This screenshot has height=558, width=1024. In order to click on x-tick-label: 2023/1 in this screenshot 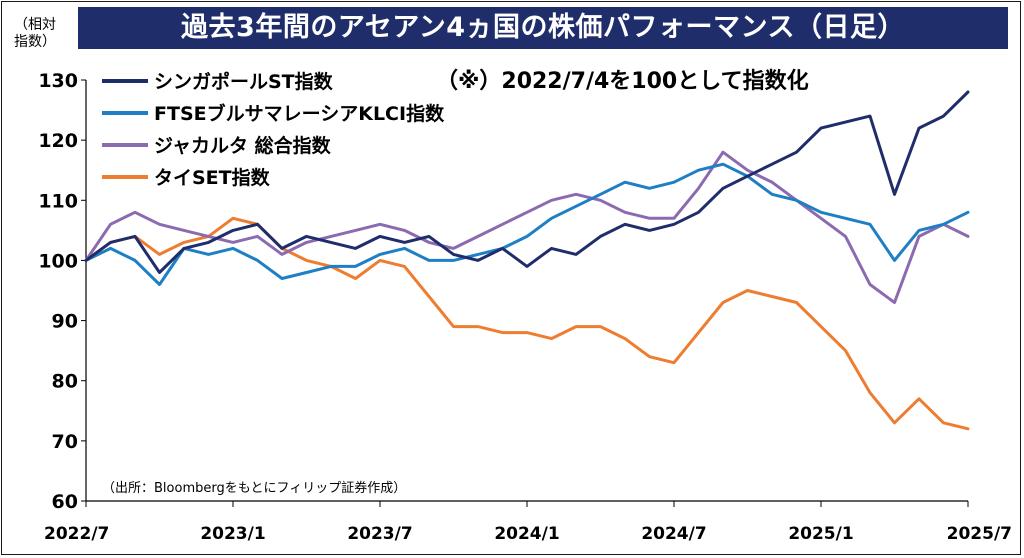, I will do `click(232, 534)`.